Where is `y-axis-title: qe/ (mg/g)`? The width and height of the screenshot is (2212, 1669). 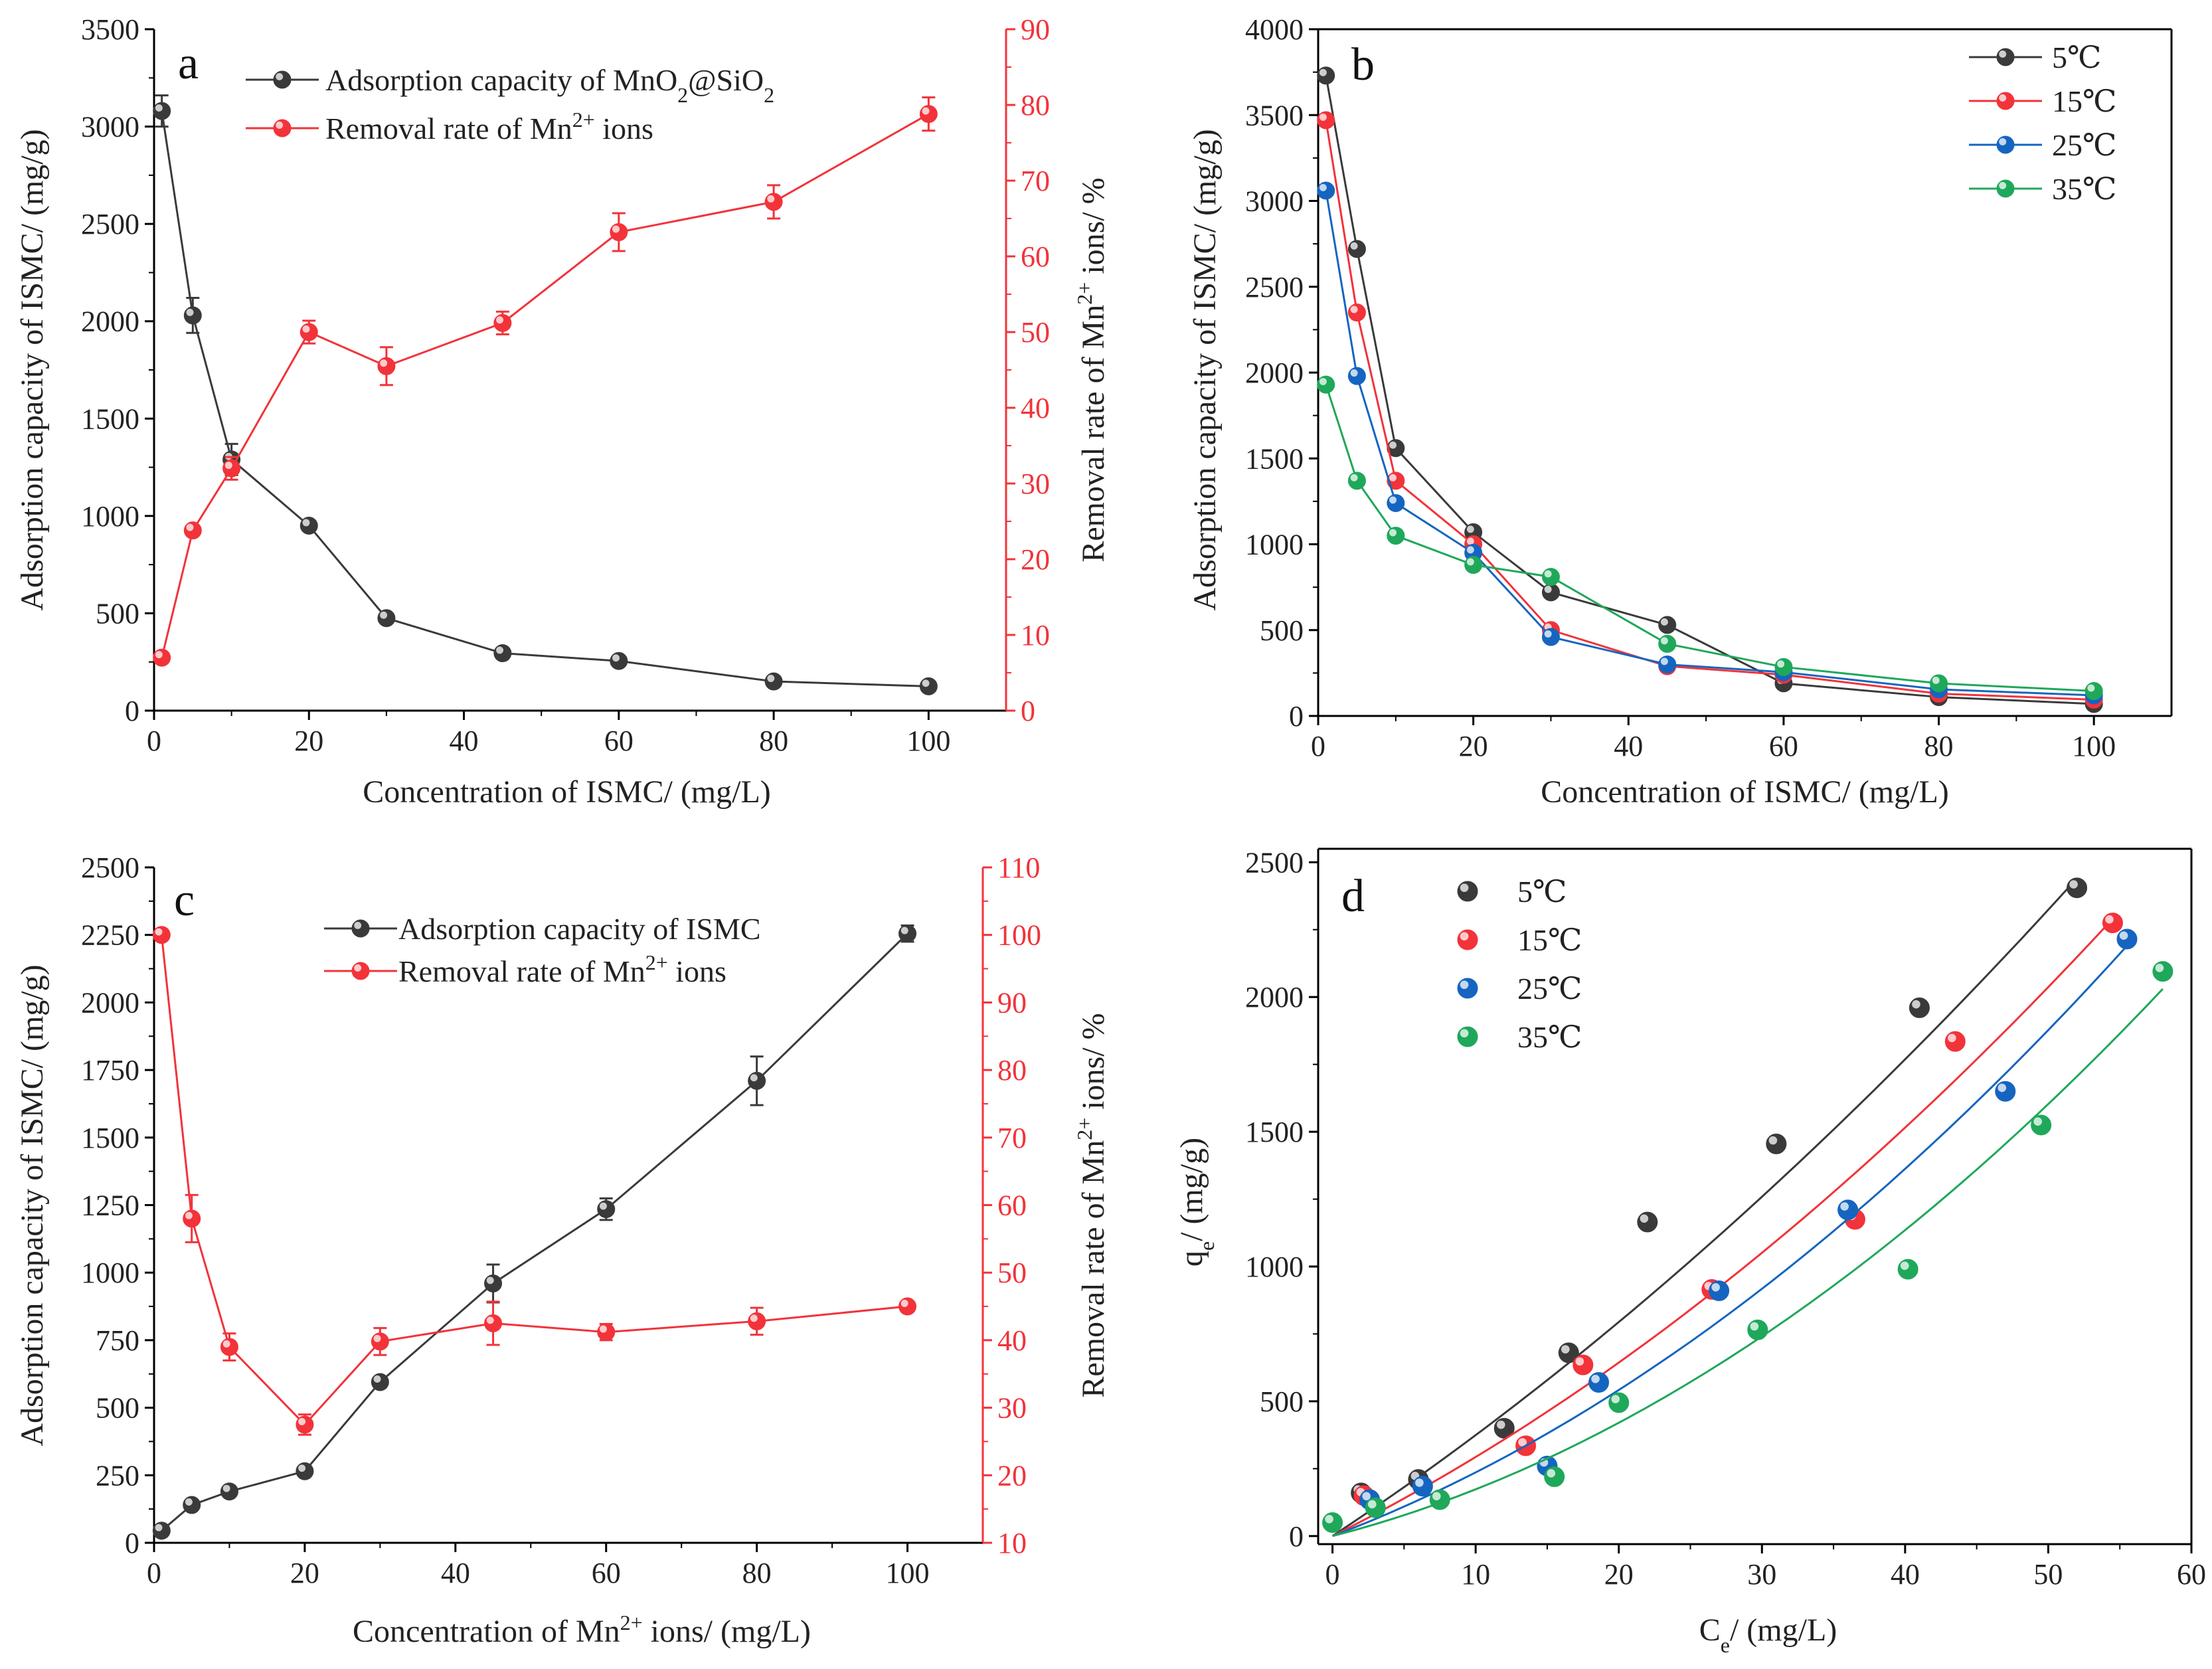
y-axis-title: qe/ (mg/g) is located at coordinates (1196, 1202).